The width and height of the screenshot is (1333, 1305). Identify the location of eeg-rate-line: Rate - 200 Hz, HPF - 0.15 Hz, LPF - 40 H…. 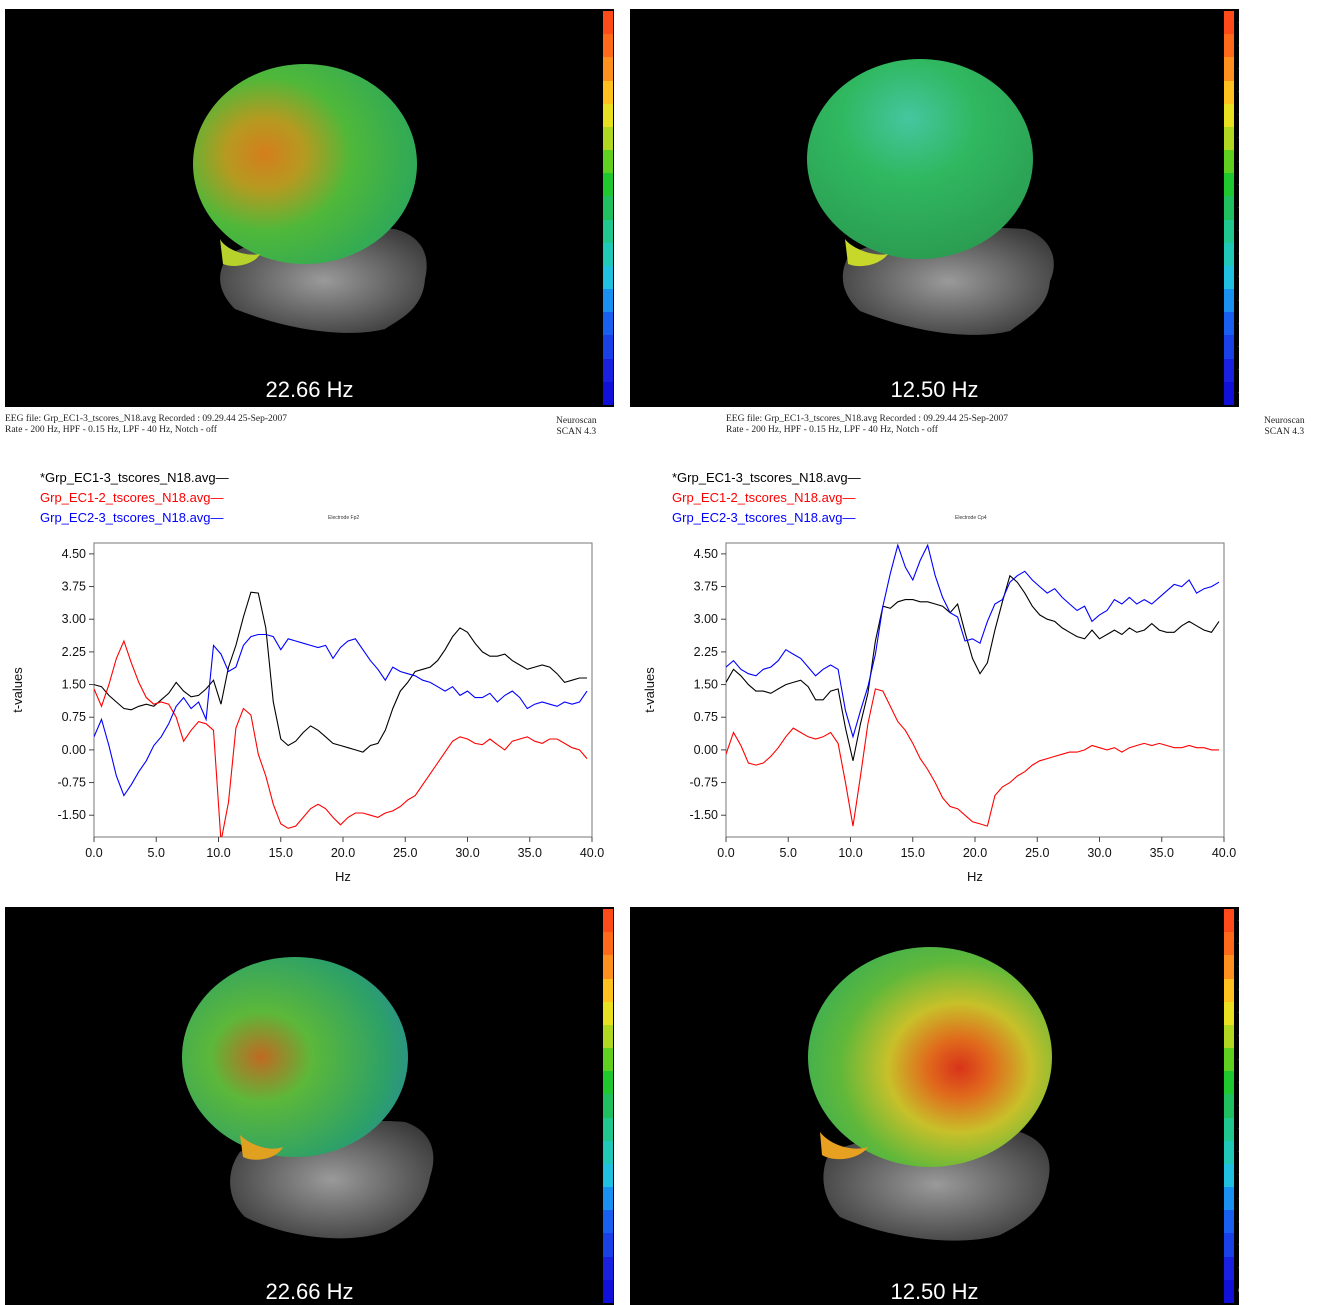
(111, 429).